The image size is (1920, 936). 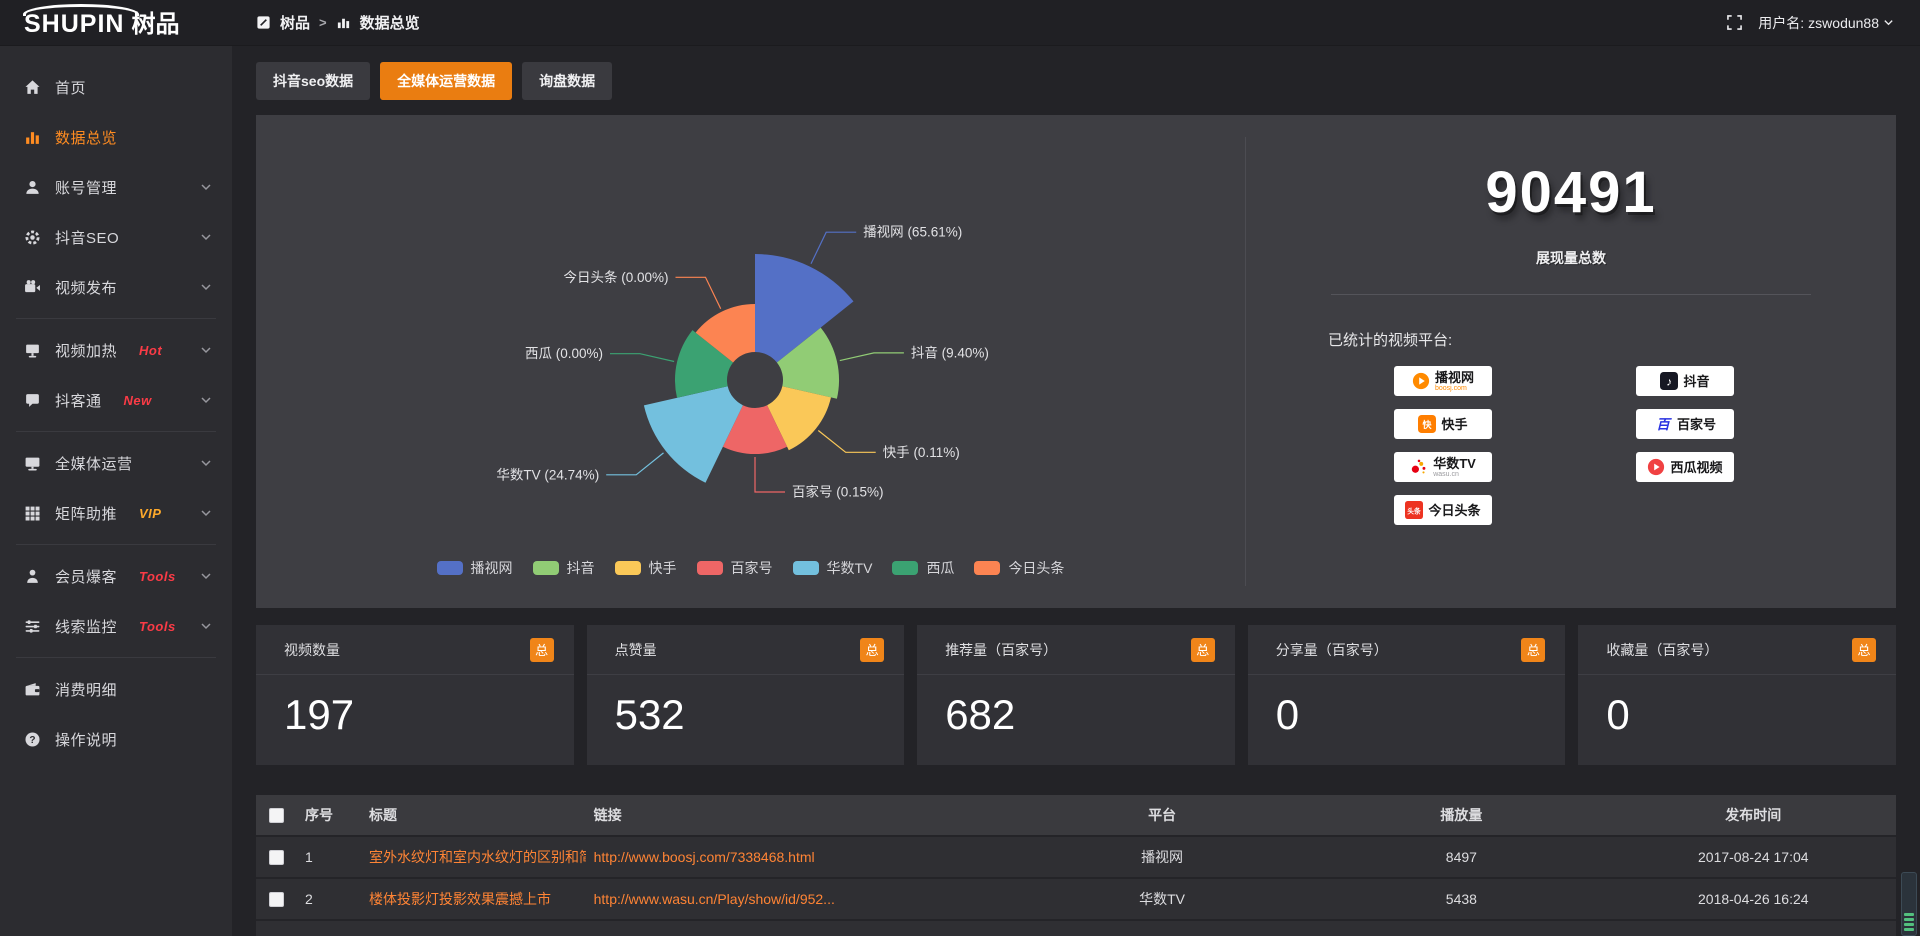 What do you see at coordinates (704, 857) in the screenshot?
I see `cell-url-link: http://www.boosj.com/7338468.html` at bounding box center [704, 857].